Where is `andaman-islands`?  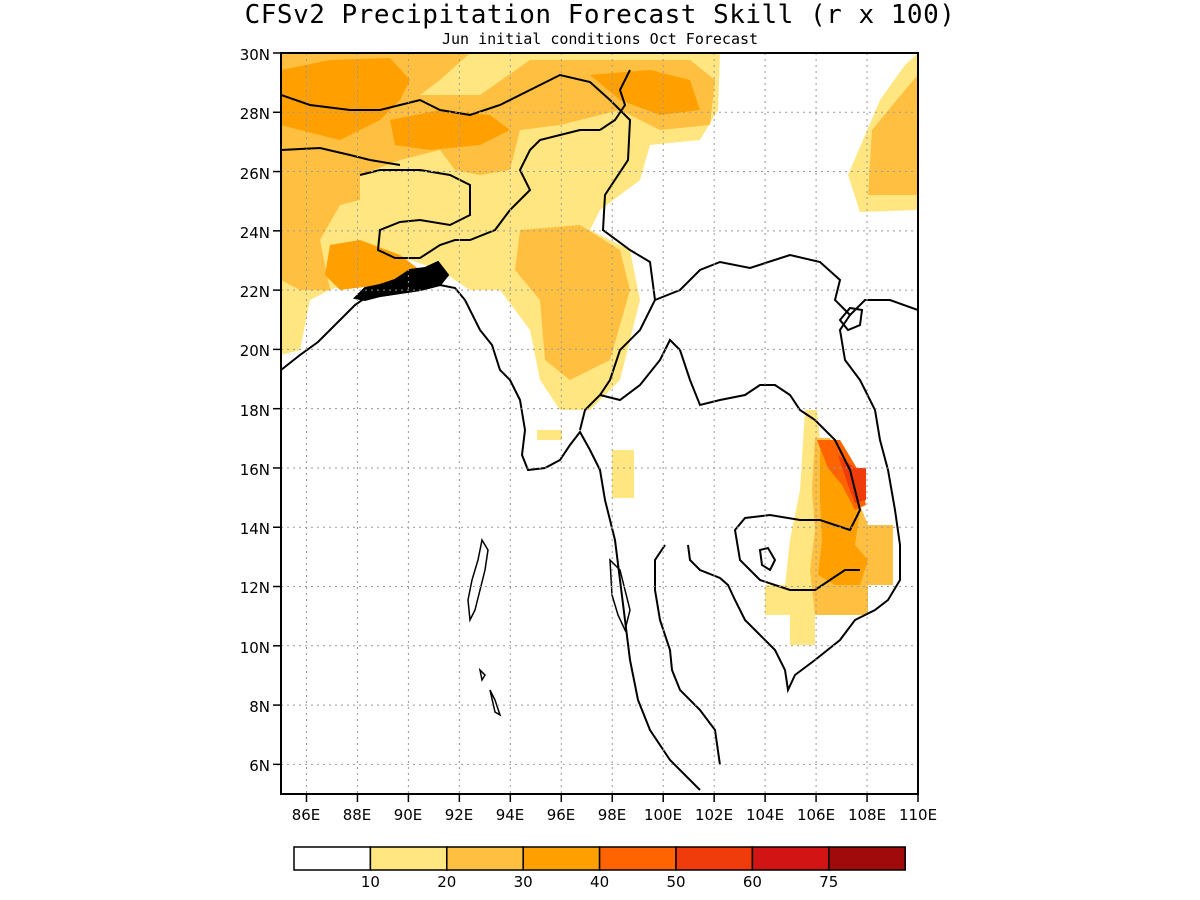 andaman-islands is located at coordinates (549, 627).